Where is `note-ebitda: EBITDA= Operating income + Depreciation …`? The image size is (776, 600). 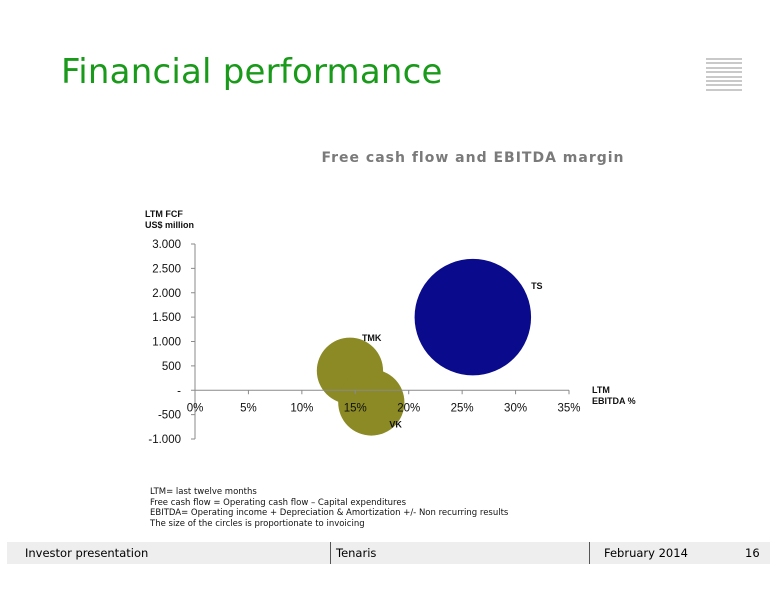
note-ebitda: EBITDA= Operating income + Depreciation … is located at coordinates (329, 513).